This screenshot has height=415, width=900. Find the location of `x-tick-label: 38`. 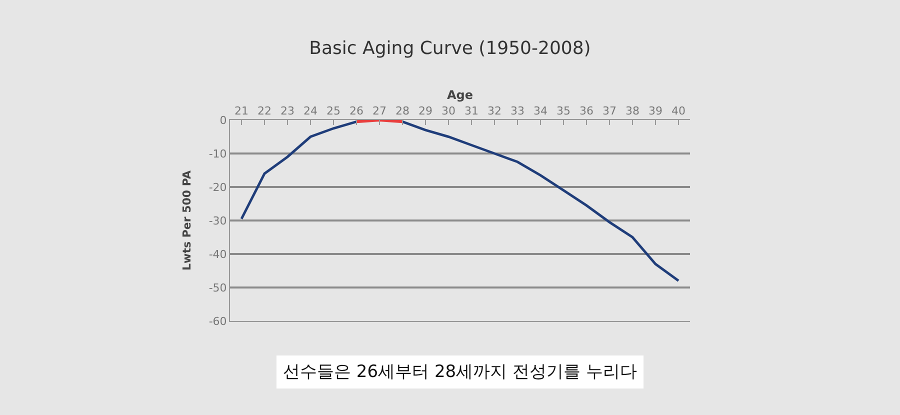

x-tick-label: 38 is located at coordinates (633, 111).